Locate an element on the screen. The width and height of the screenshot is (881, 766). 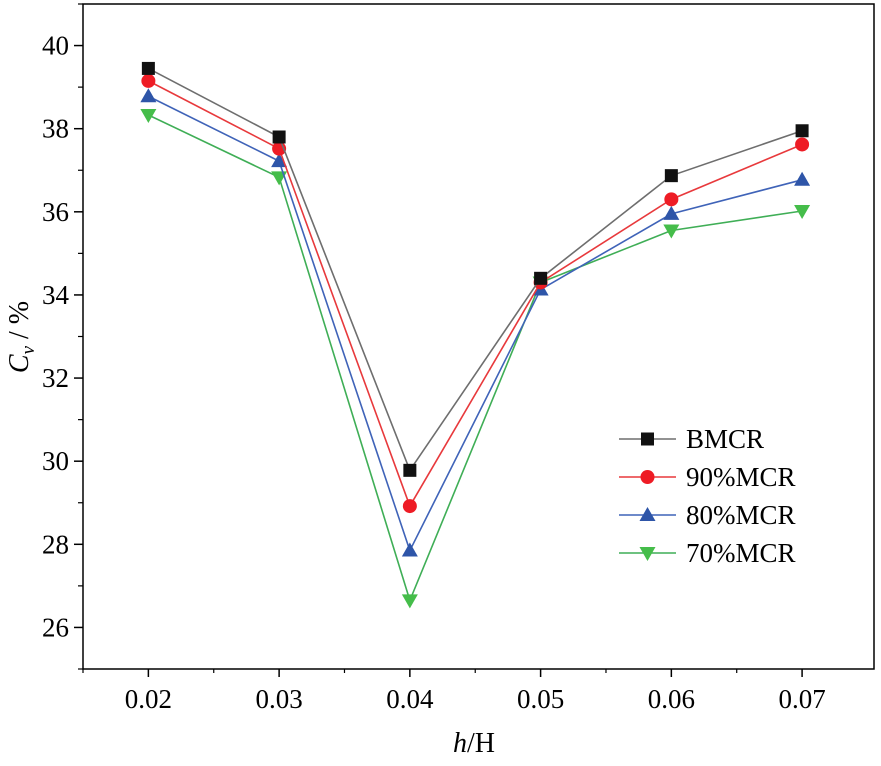
x-tick-label: 0.07 is located at coordinates (801, 699).